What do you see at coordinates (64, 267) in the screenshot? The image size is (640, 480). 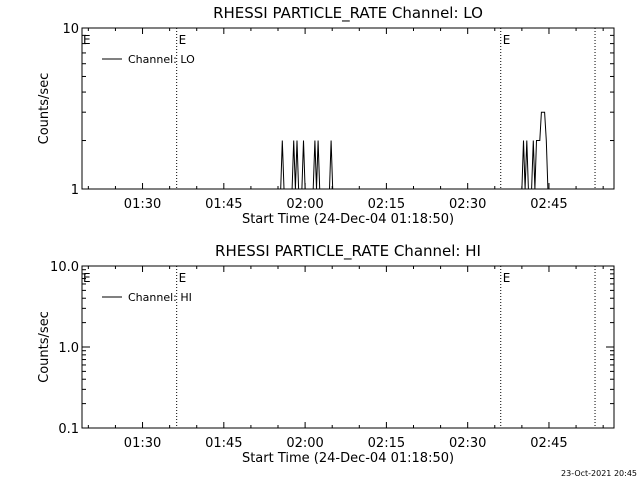 I see `y-tick-label: 10.0` at bounding box center [64, 267].